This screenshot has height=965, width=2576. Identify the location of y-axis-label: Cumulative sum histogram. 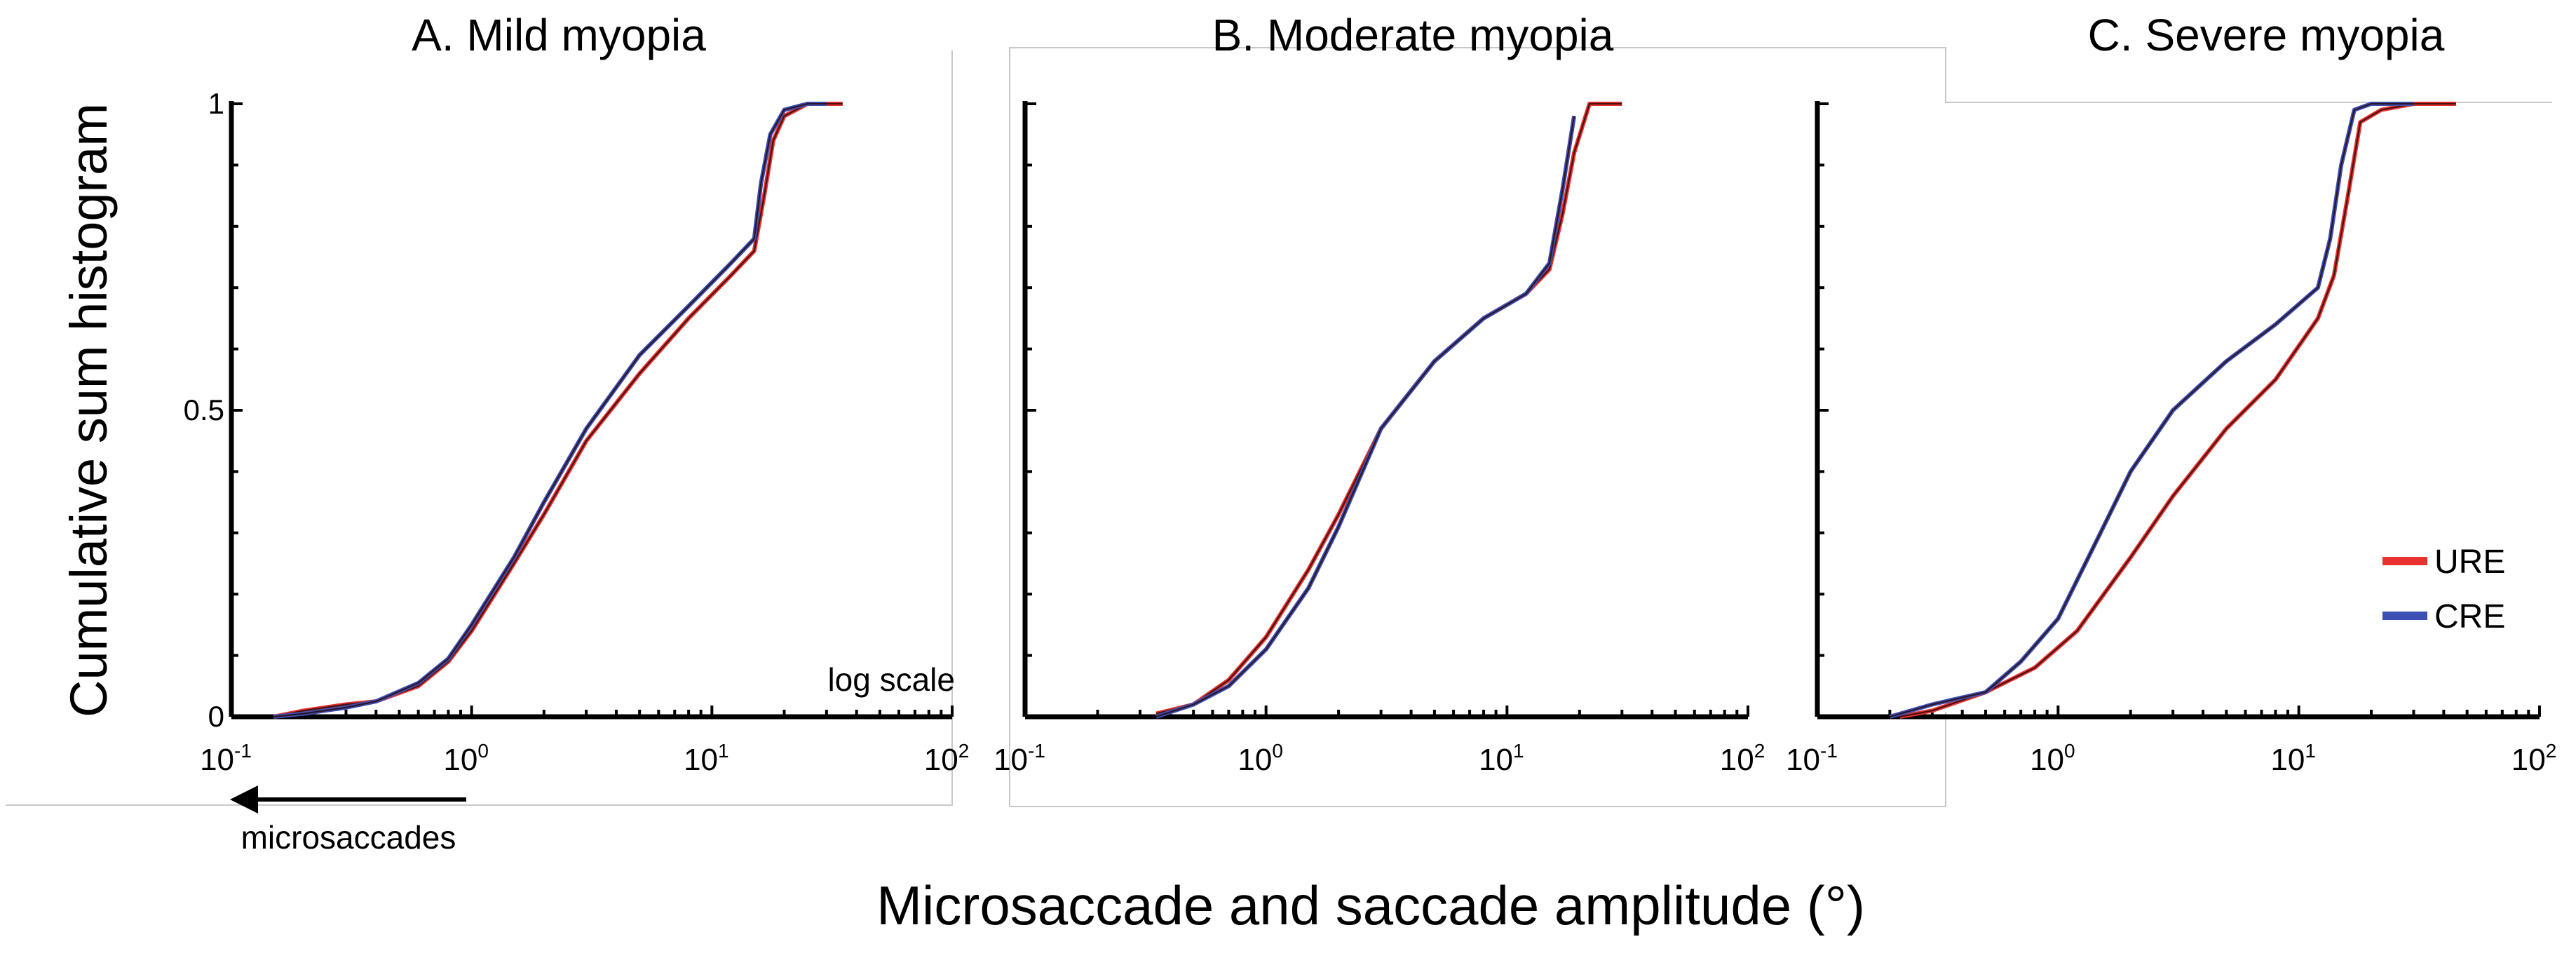
(89, 410).